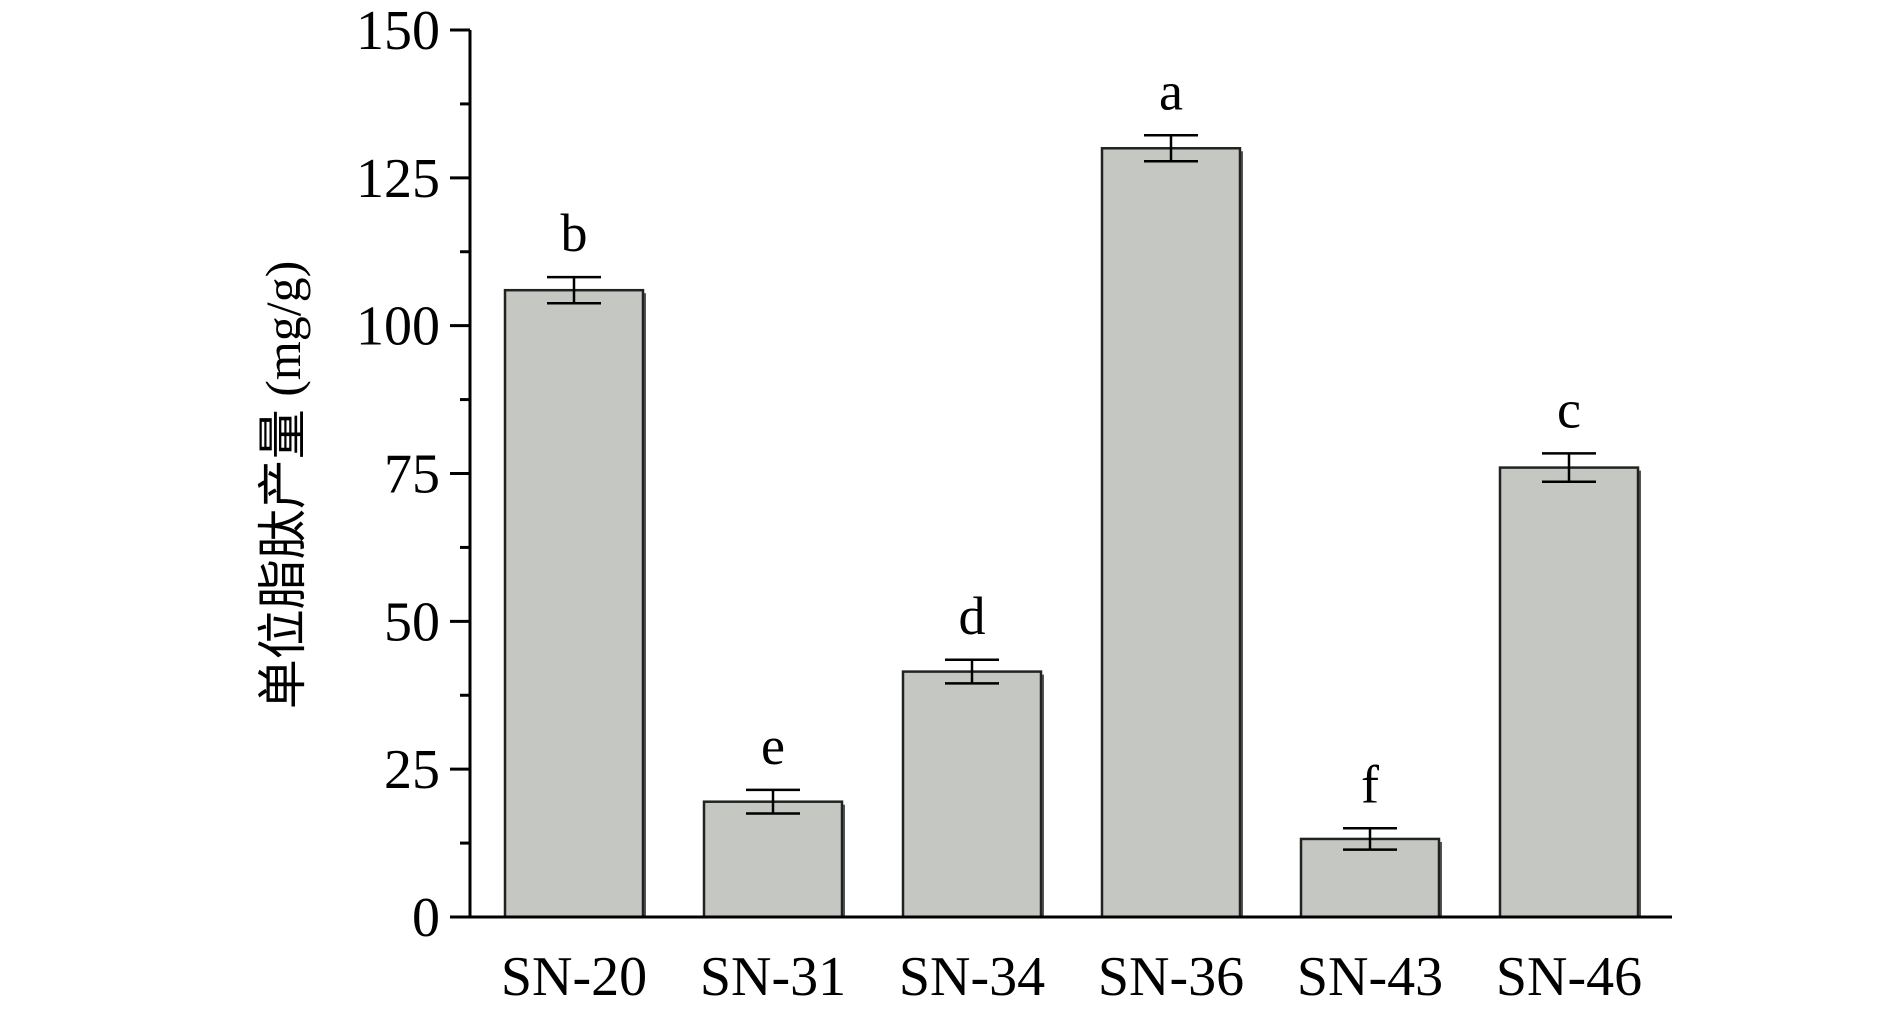 This screenshot has width=1890, height=1010. I want to click on x-axis: SN-20 SN-31 SN-34 SN-36 SN-43 SN-46, so click(1071, 961).